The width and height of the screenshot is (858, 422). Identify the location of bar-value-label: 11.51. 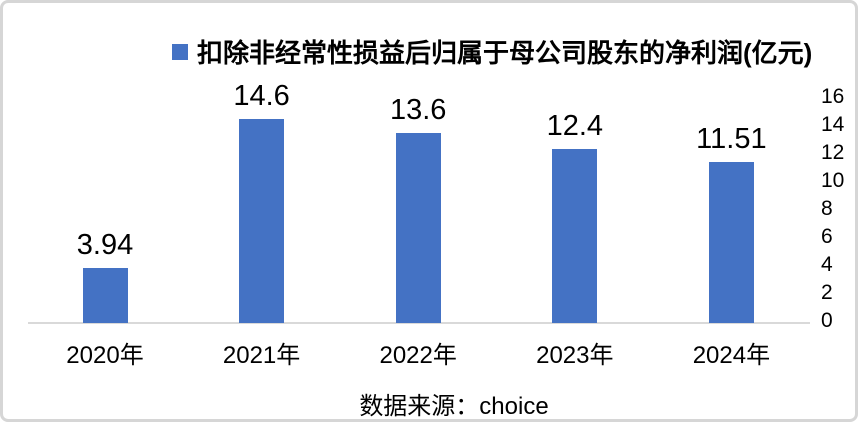
(731, 138).